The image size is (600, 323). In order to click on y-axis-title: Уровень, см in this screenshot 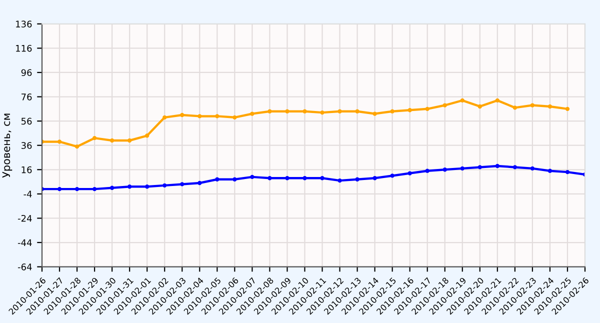, I will do `click(7, 146)`.